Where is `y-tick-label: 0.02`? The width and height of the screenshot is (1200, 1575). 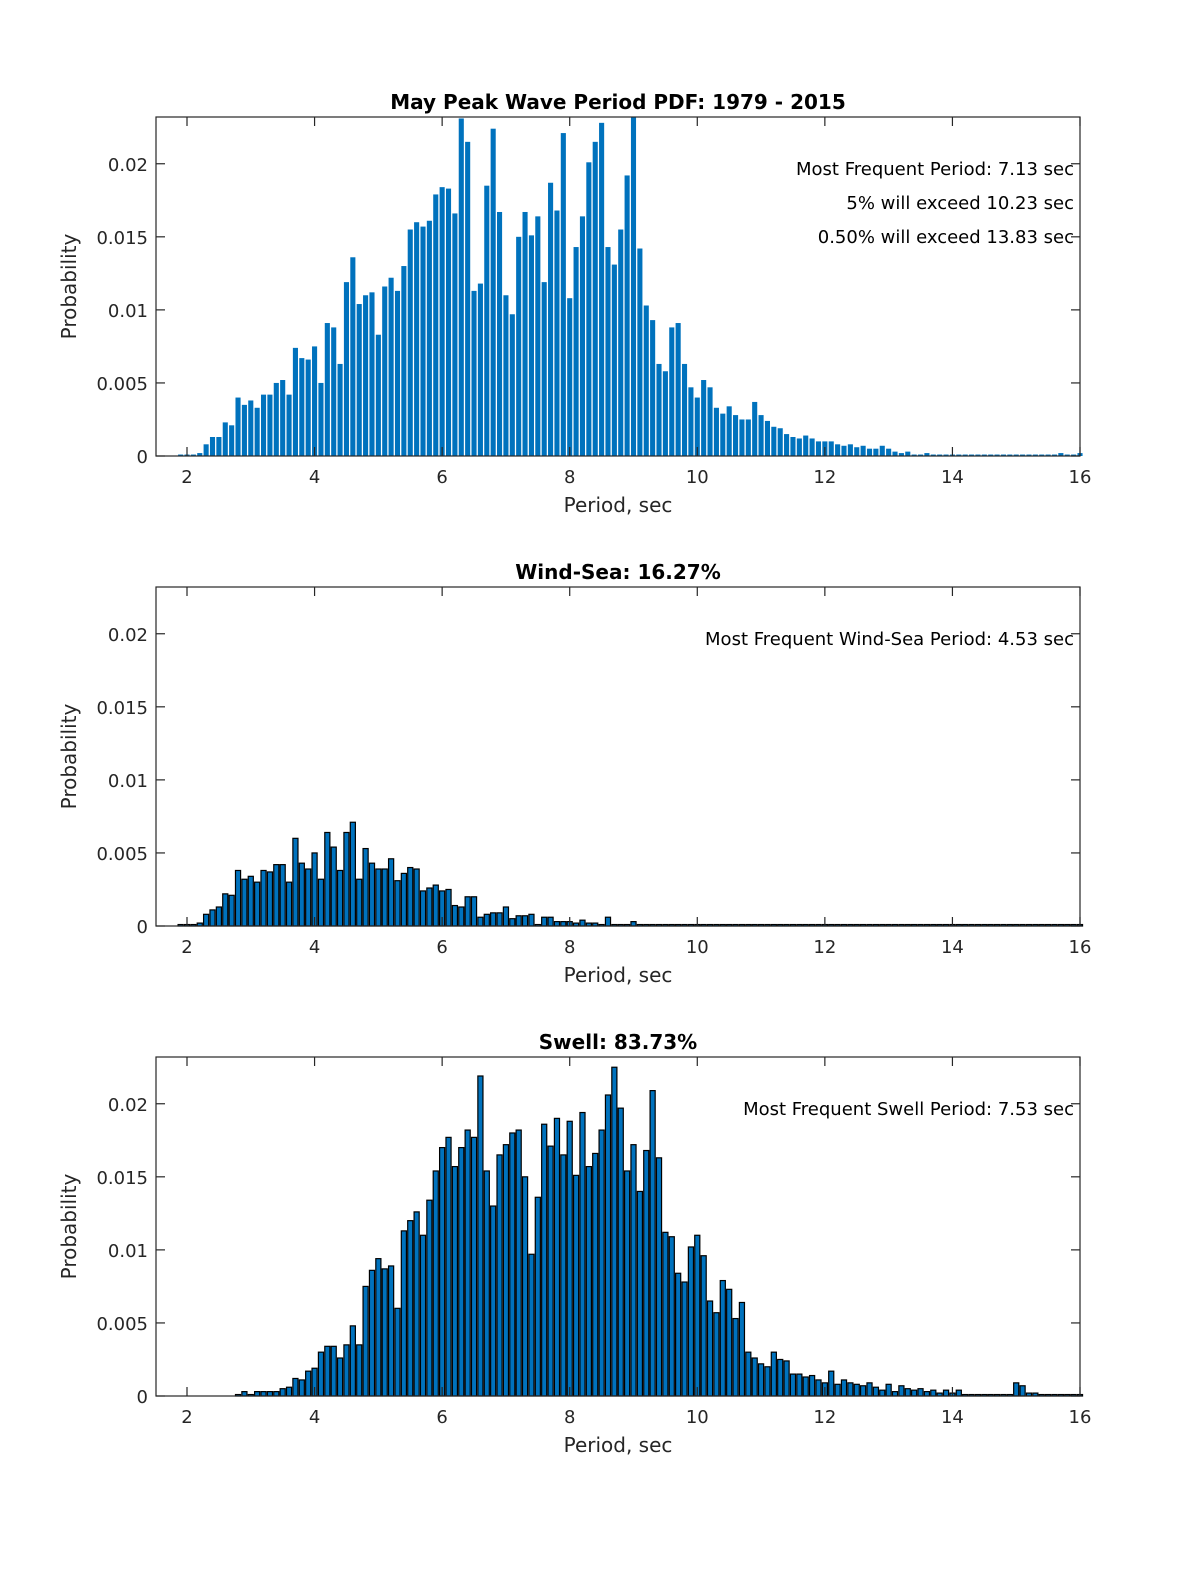
y-tick-label: 0.02 is located at coordinates (128, 1105).